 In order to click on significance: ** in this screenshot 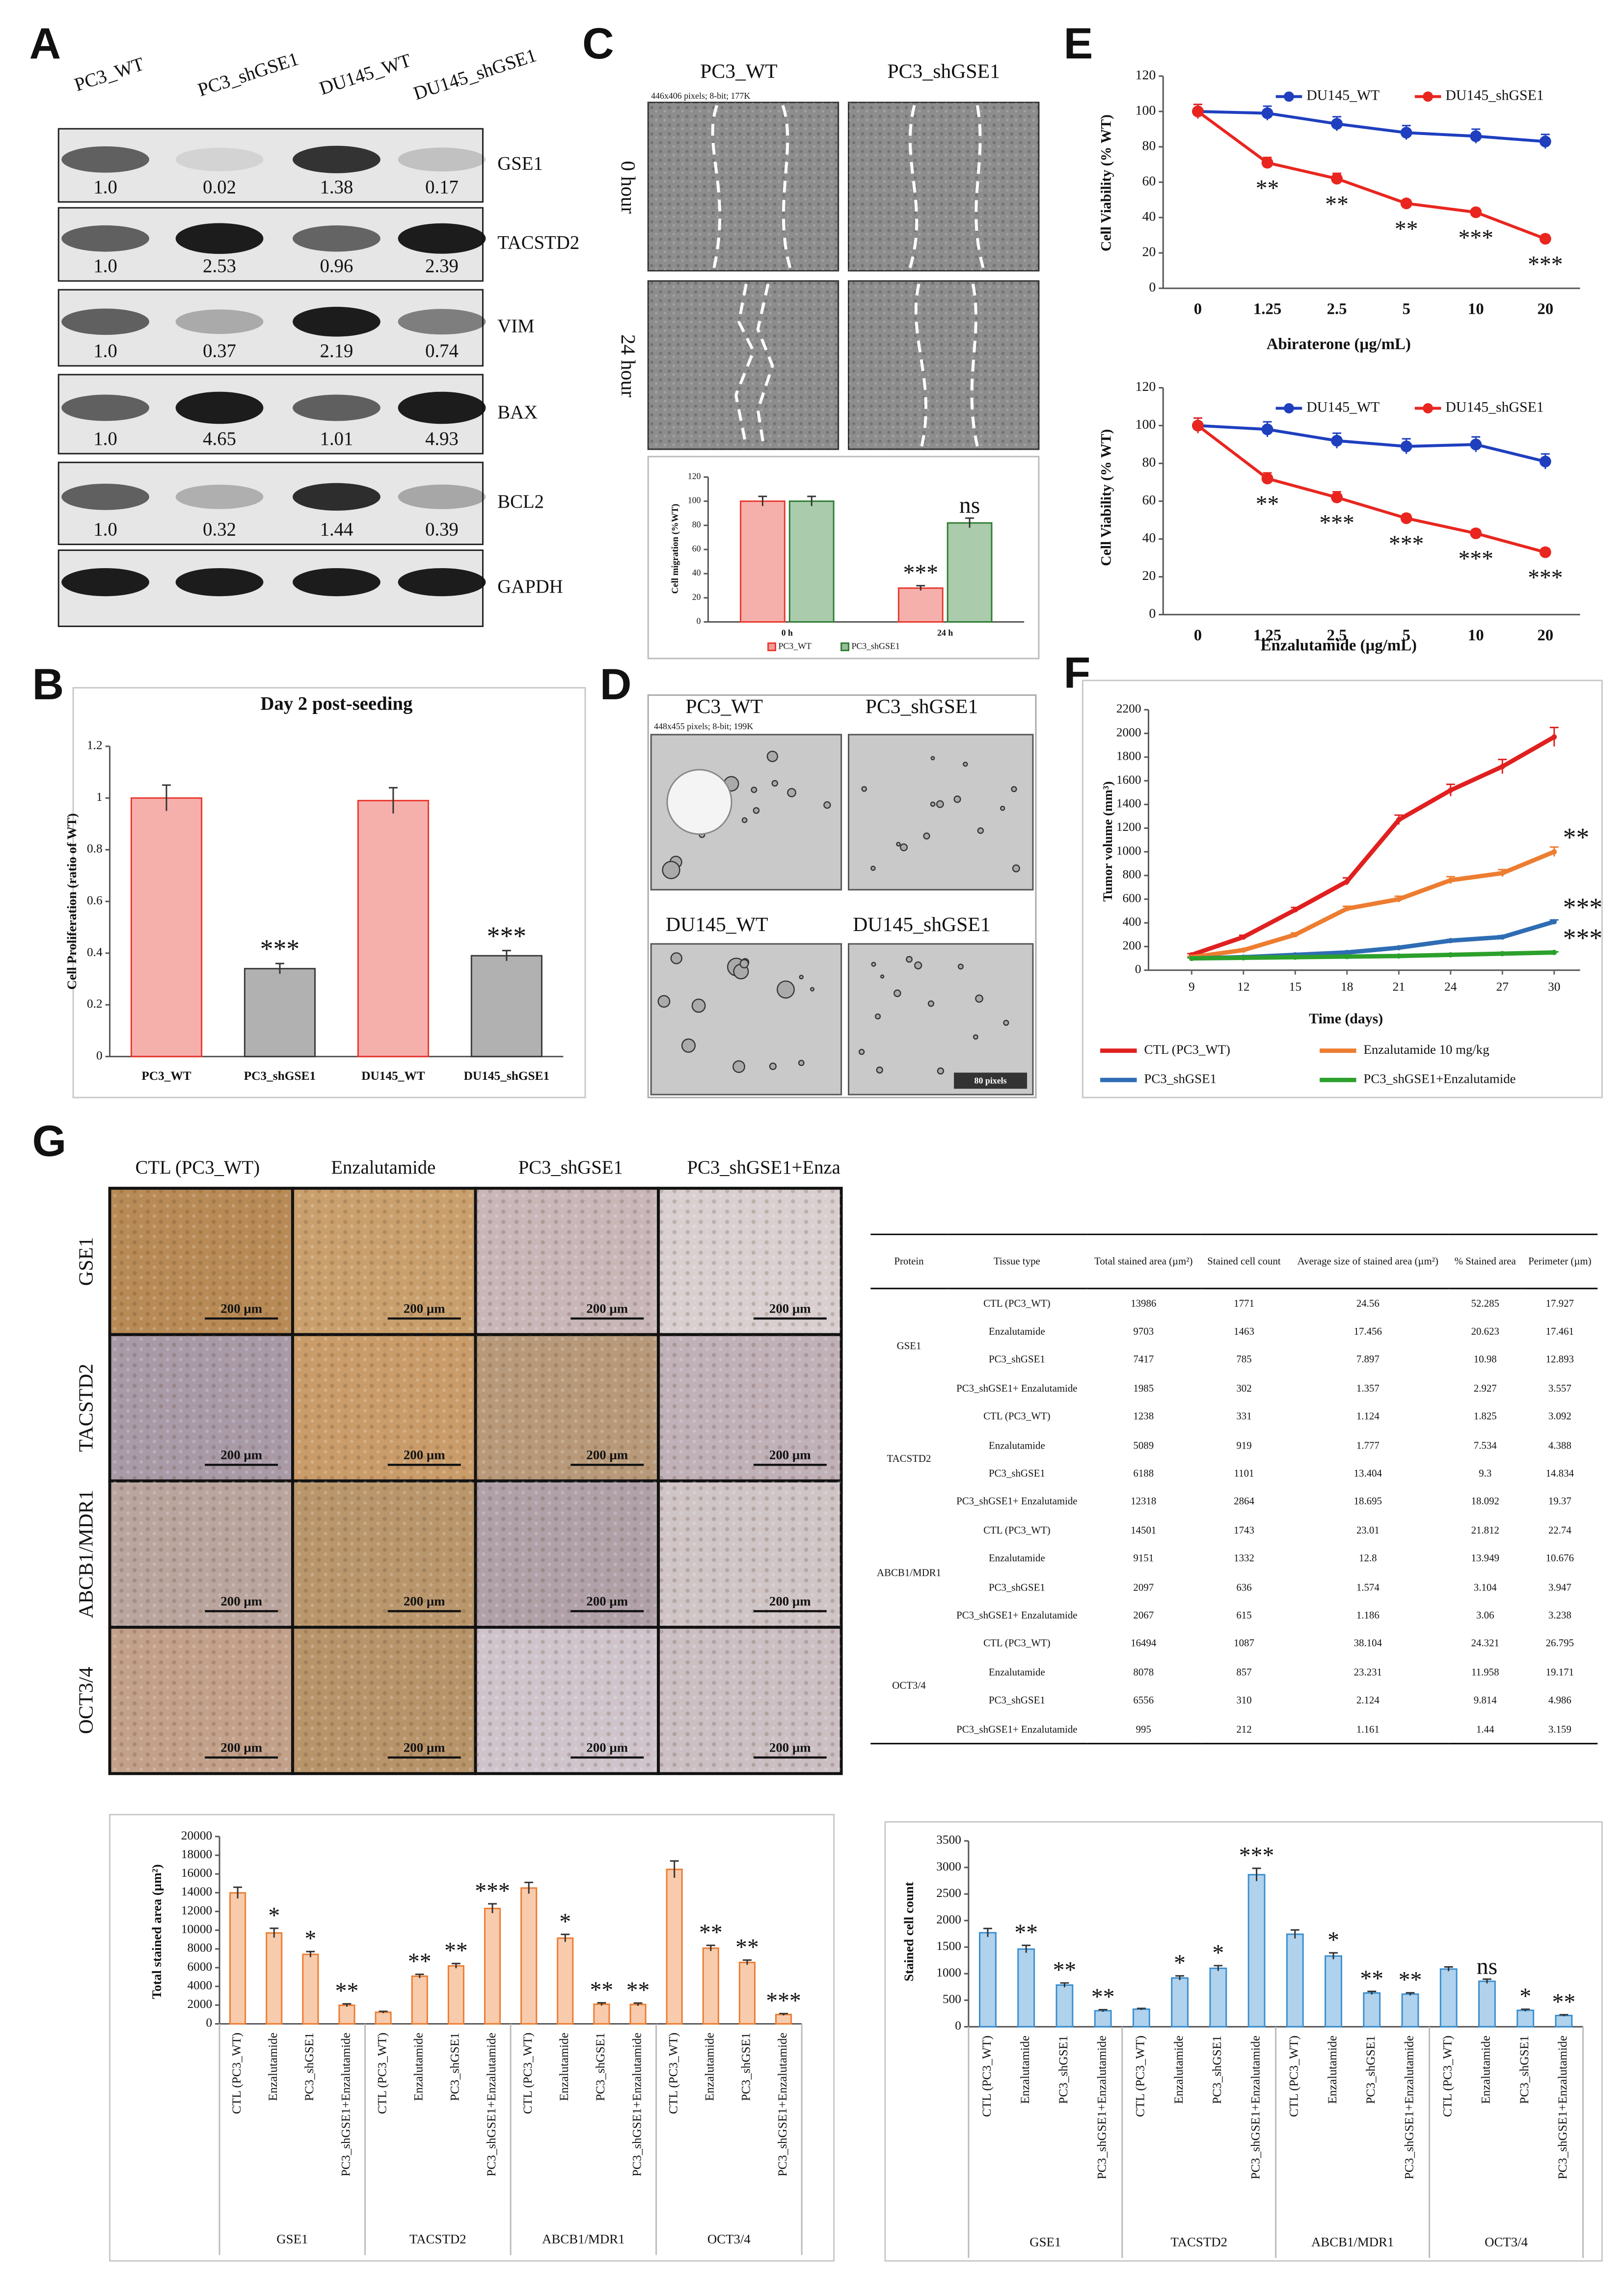, I will do `click(456, 1951)`.